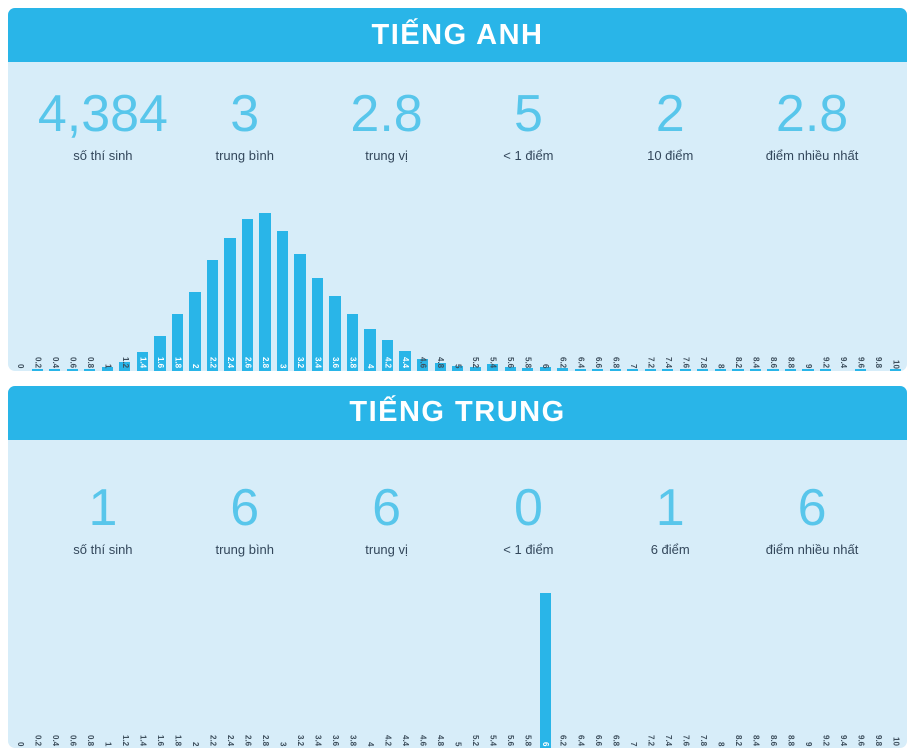  Describe the element at coordinates (103, 549) in the screenshot. I see `stat-candidates-label: số thí sinh` at that location.